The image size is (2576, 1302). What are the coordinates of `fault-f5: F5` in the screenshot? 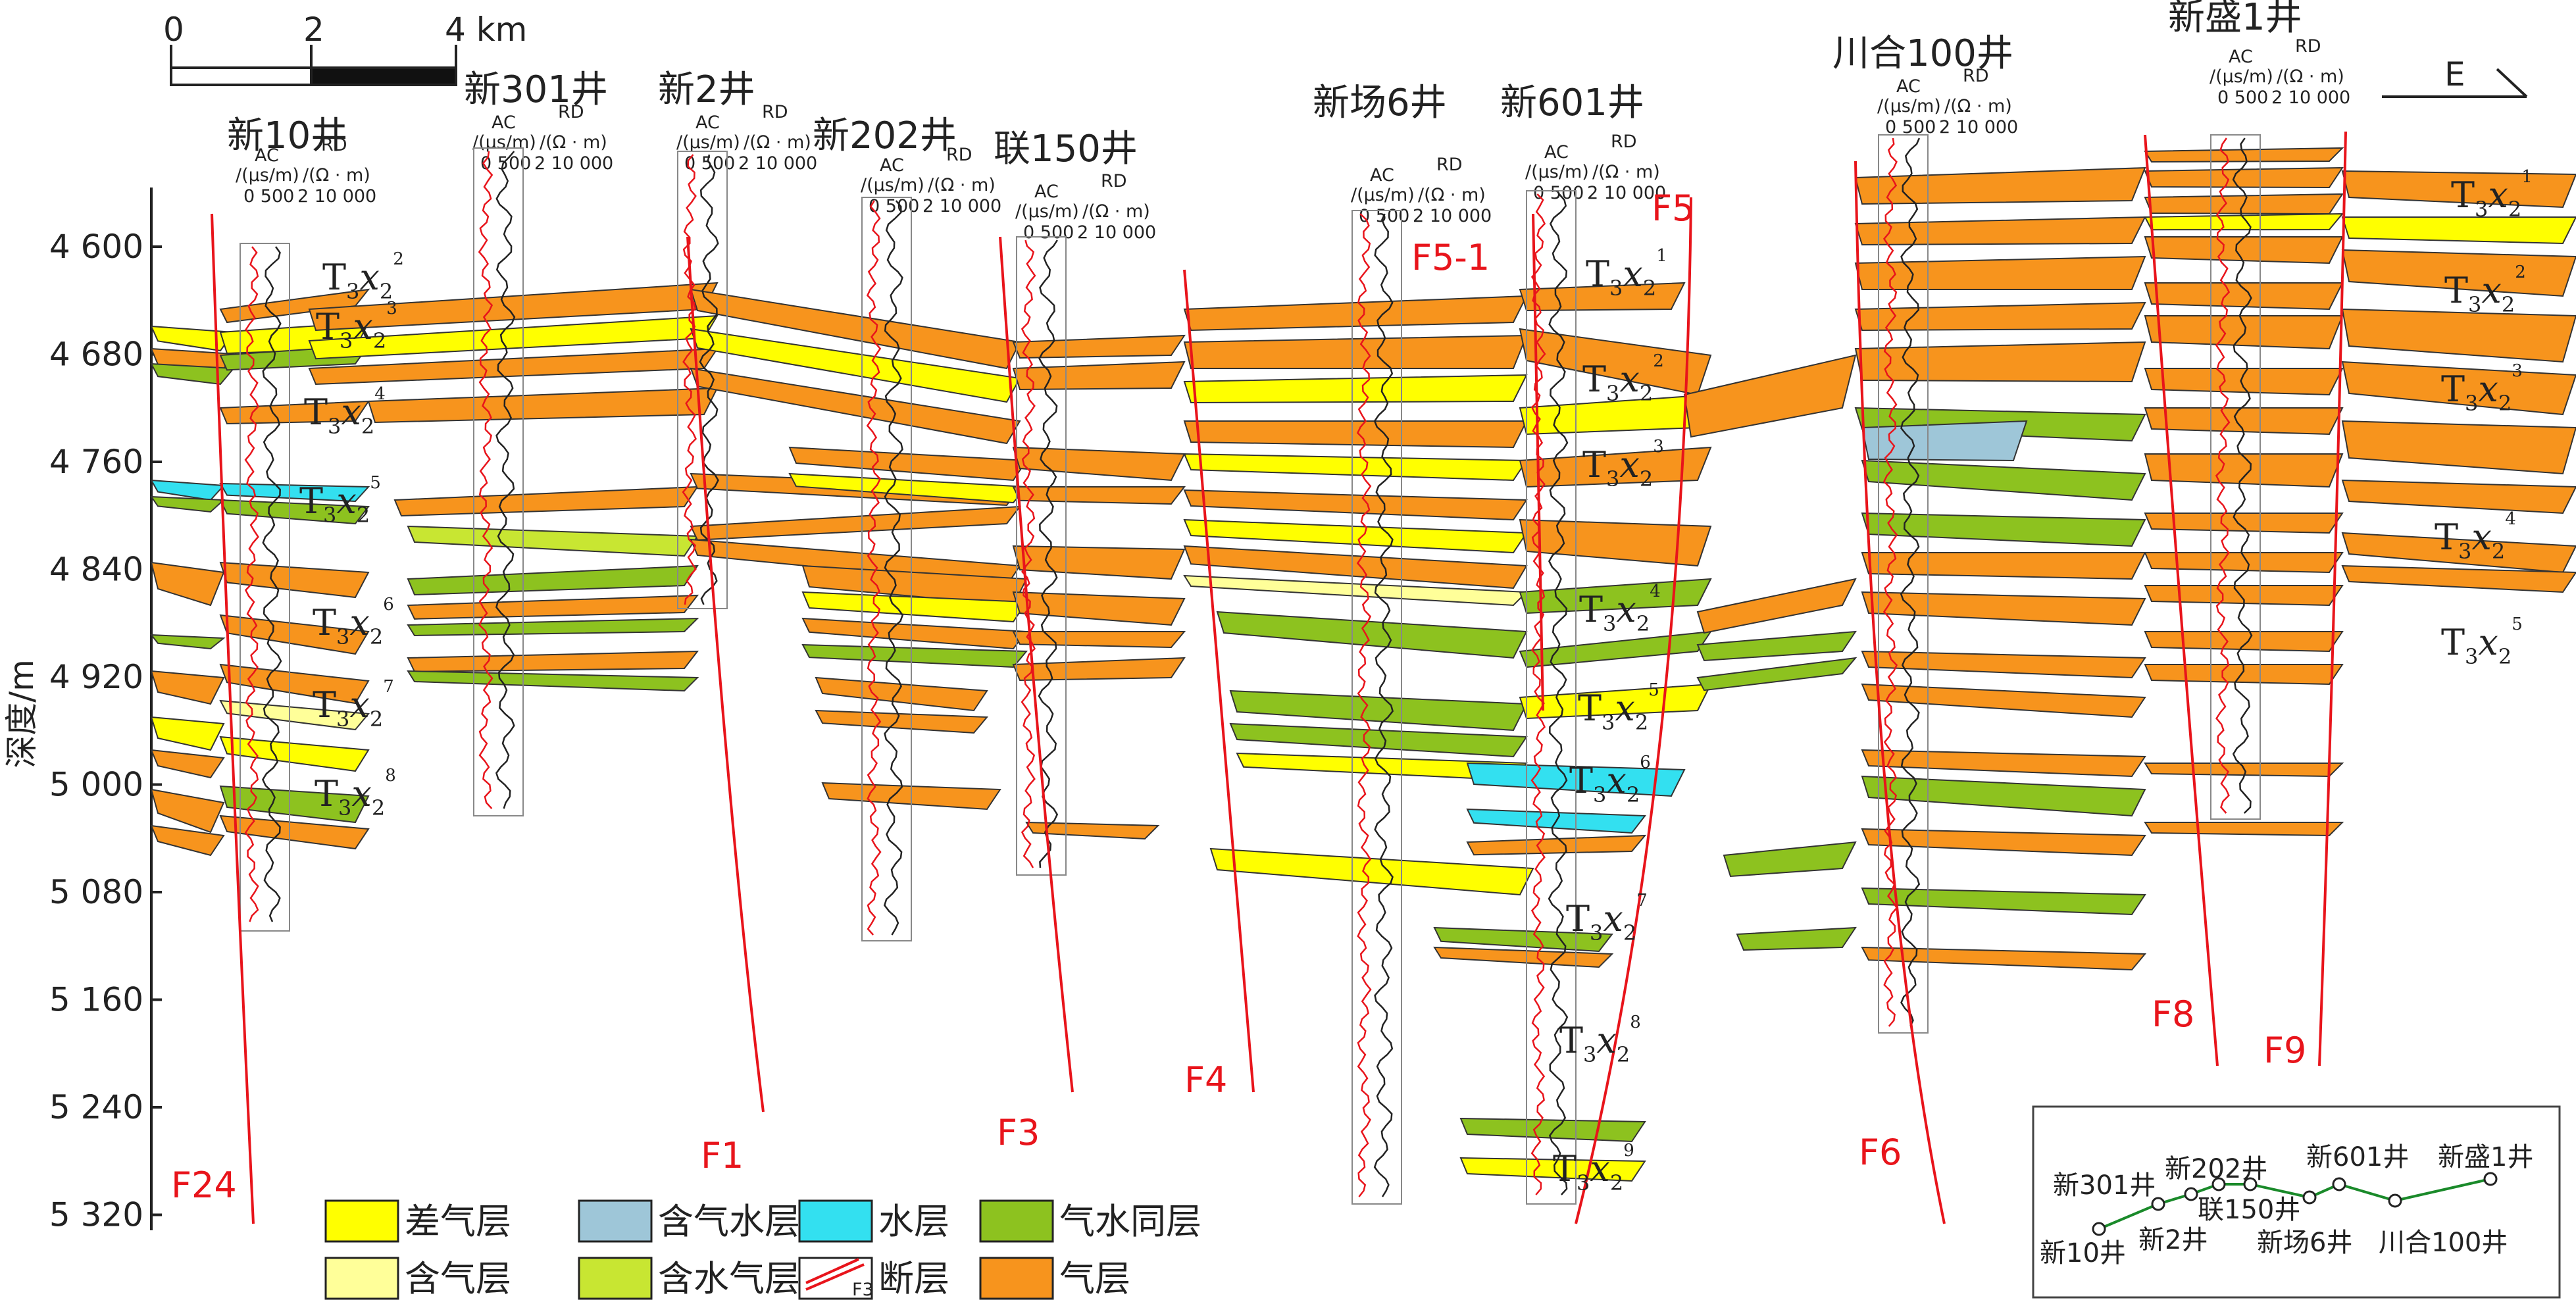 It's located at (1634, 706).